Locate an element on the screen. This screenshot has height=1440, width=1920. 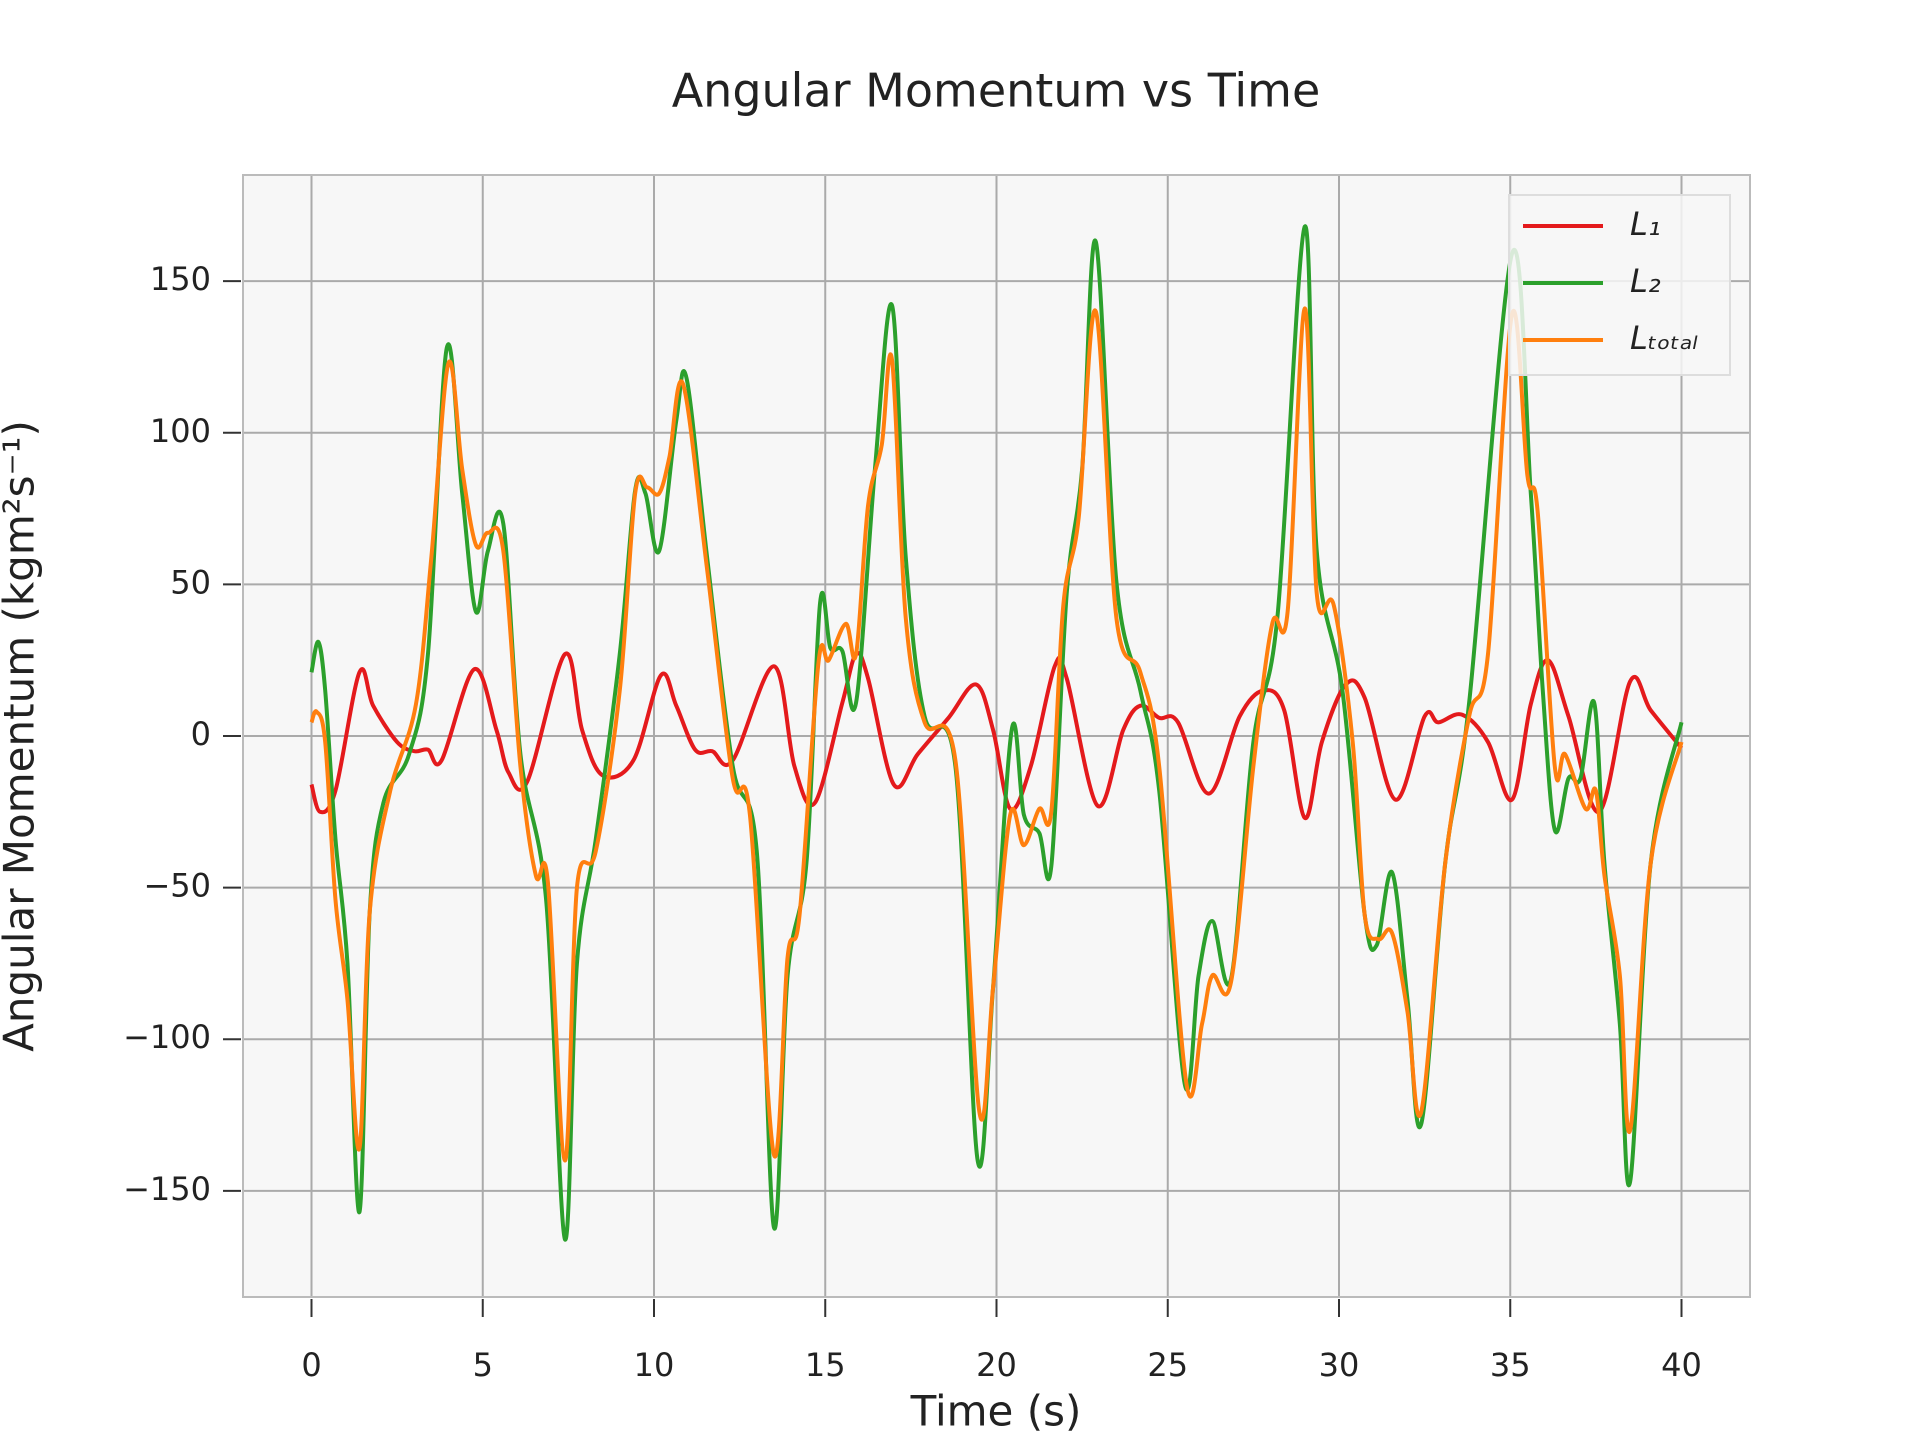
legend-label: L₂ is located at coordinates (1645, 281).